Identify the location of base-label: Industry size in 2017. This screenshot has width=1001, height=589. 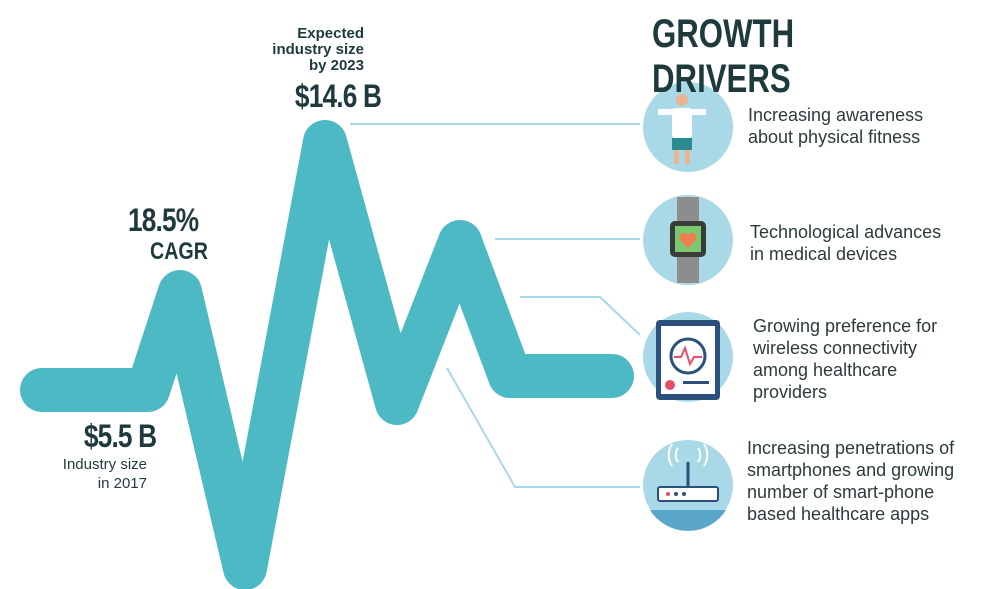
(105, 474).